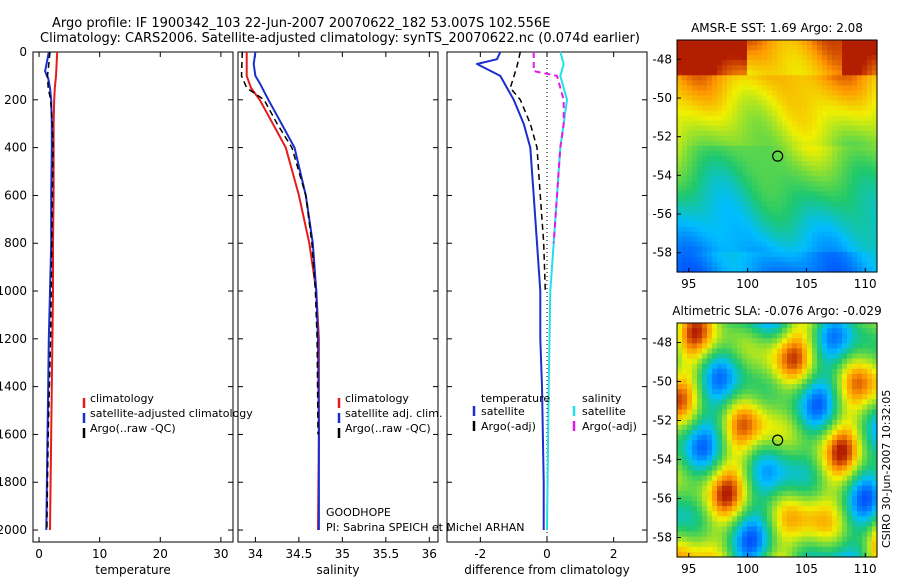  Describe the element at coordinates (13, 482) in the screenshot. I see `temperature-ylabel-1800: 1800` at that location.